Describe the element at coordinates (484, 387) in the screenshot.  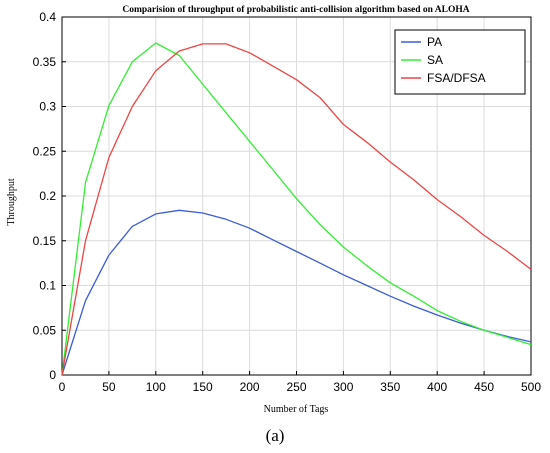
I see `x-tick-label: 450` at that location.